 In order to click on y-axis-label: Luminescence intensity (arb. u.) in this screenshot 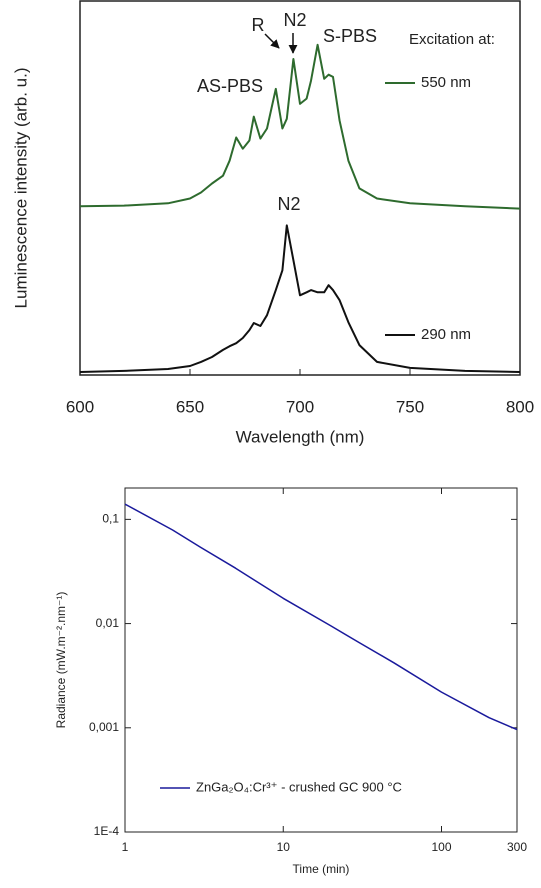, I will do `click(20, 188)`.